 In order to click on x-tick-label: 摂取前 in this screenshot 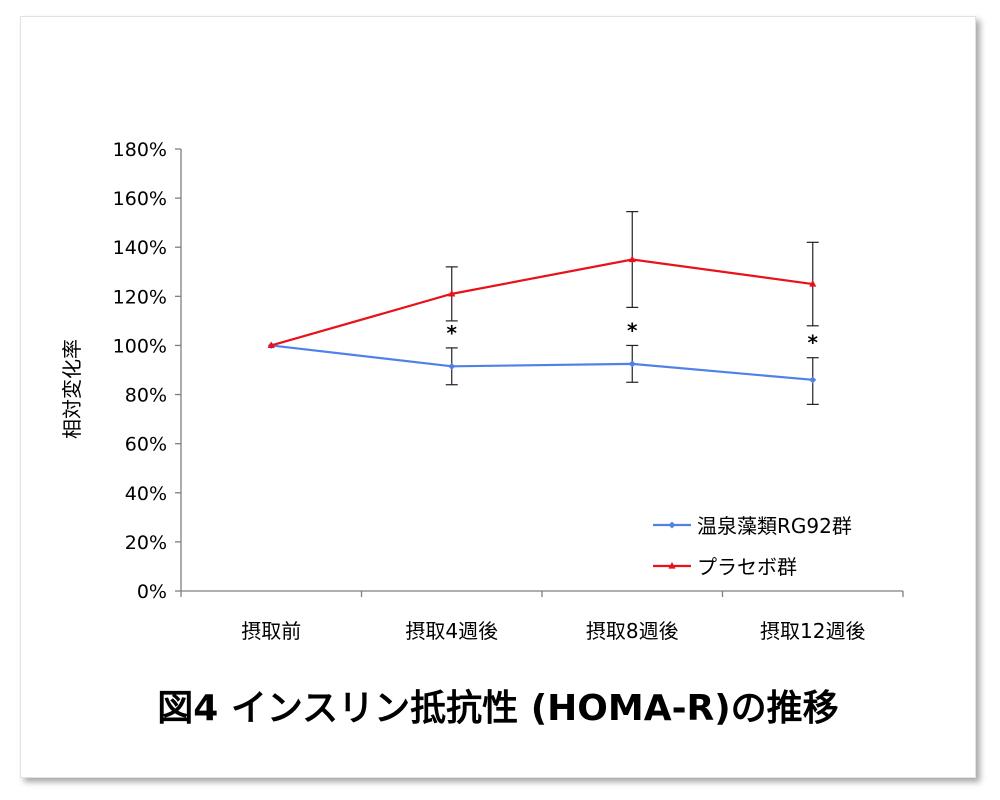, I will do `click(271, 631)`.